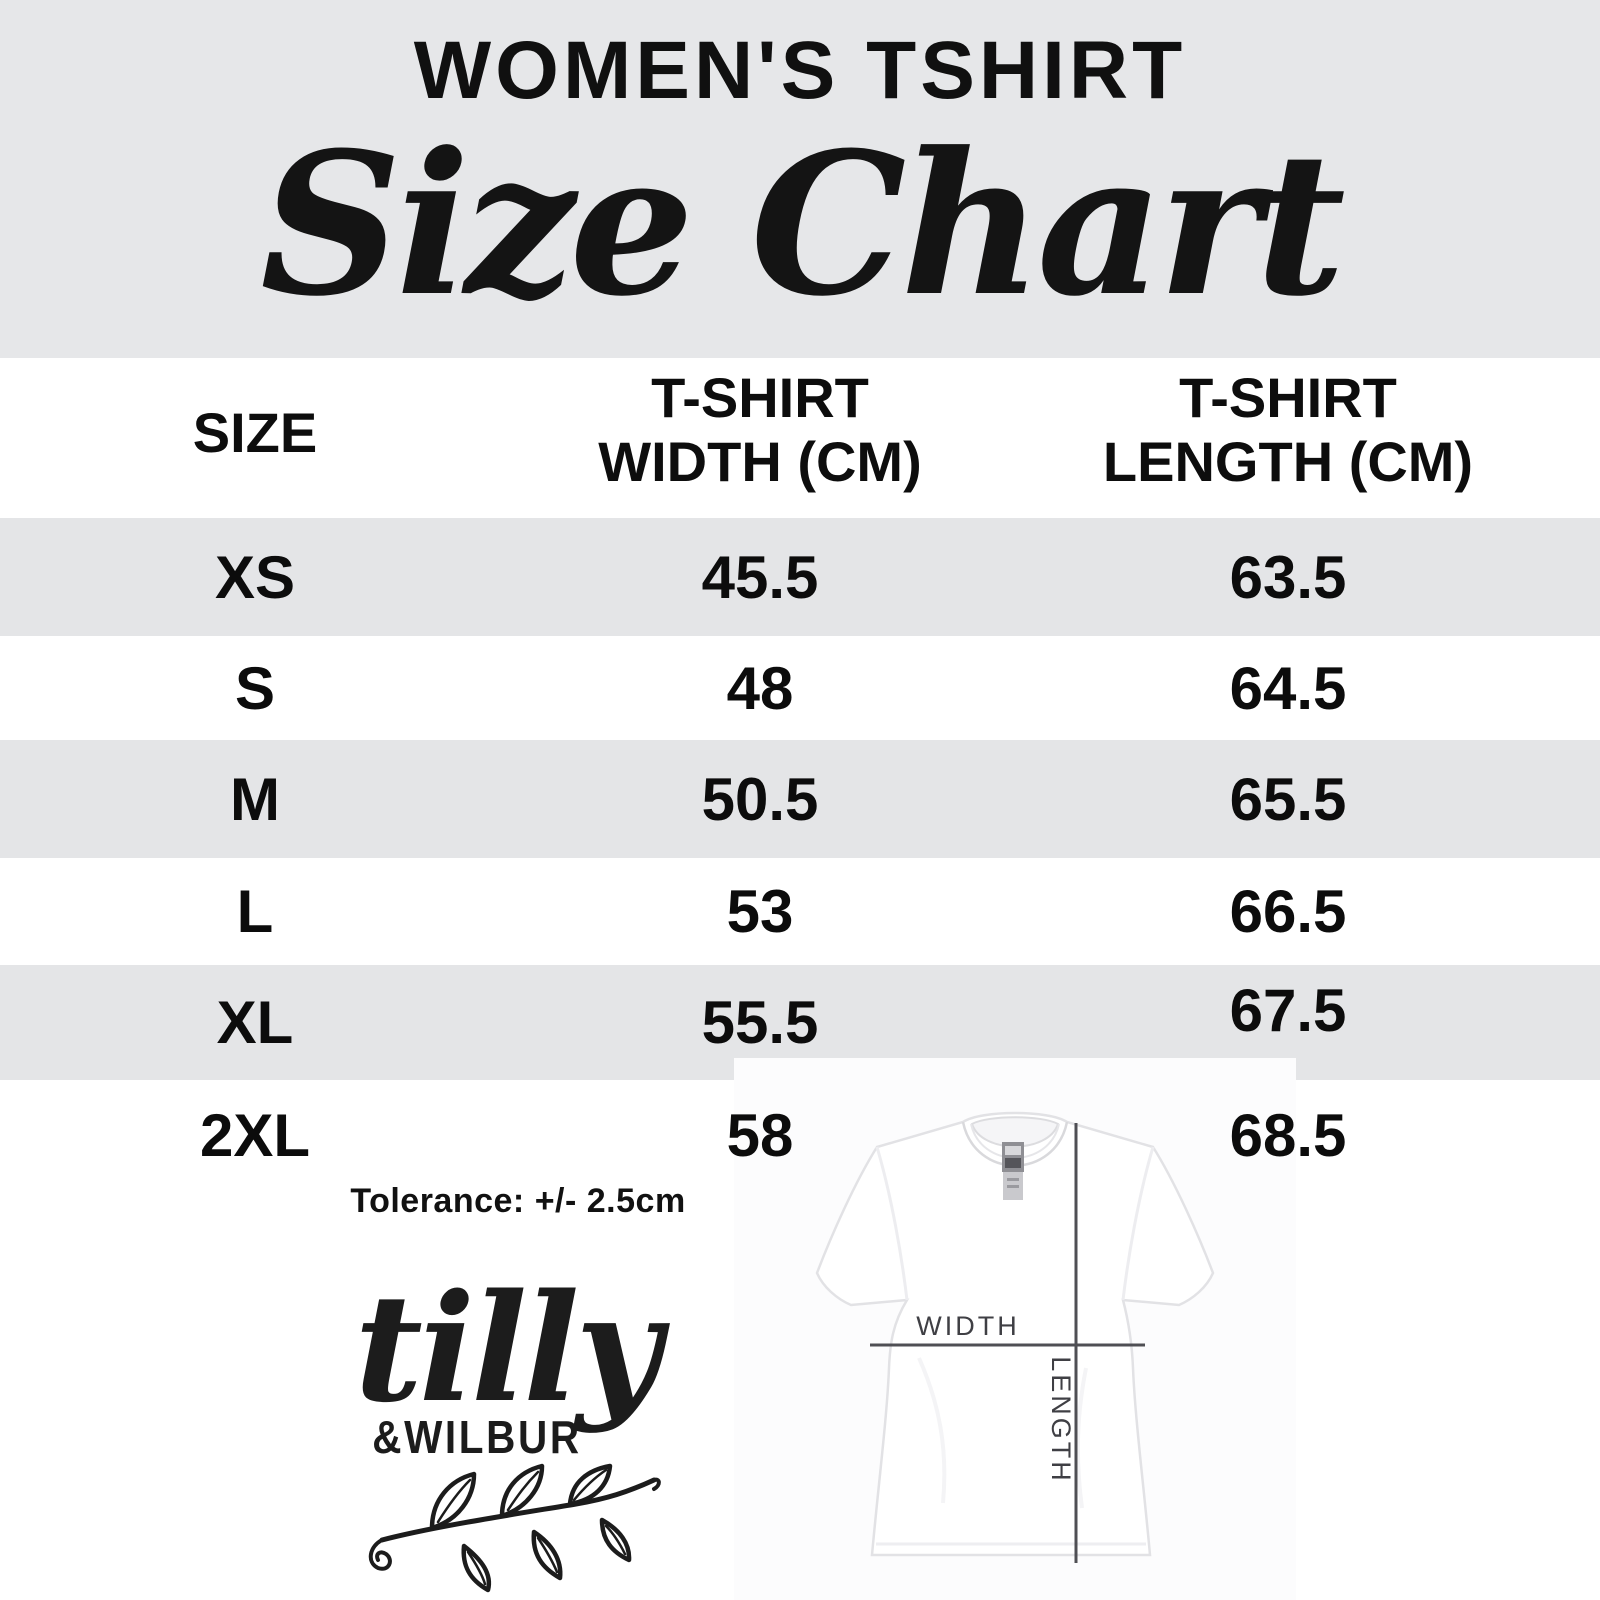  I want to click on length-cell: 64.5, so click(1288, 688).